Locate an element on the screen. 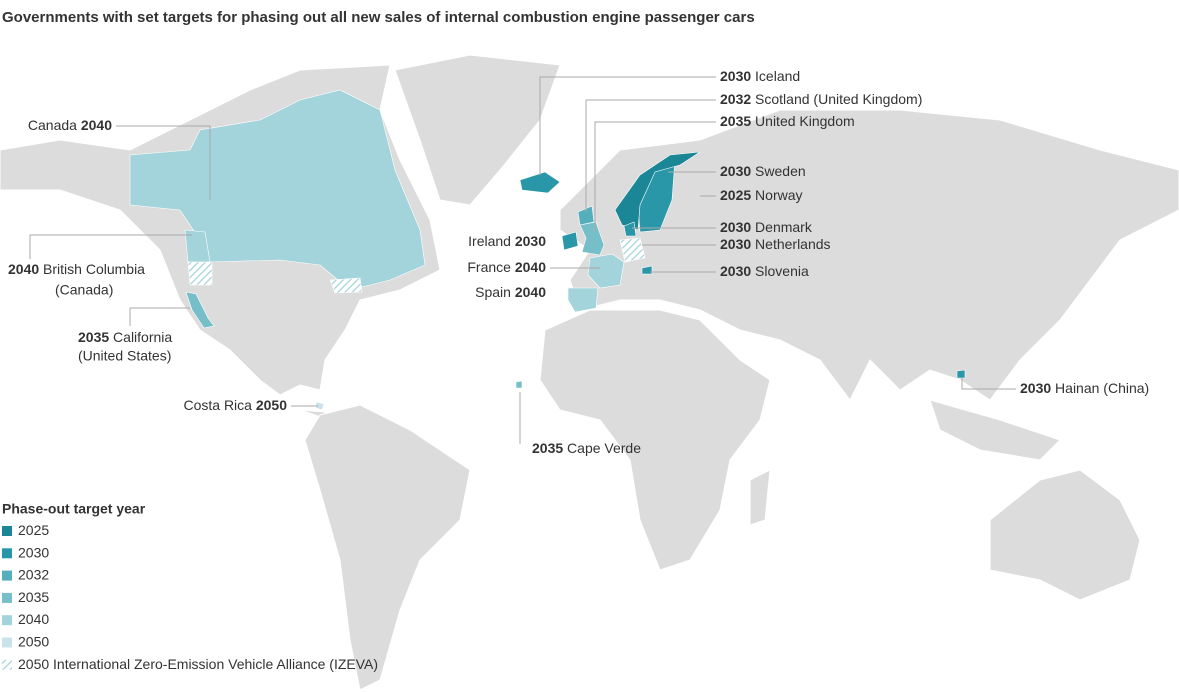 The image size is (1179, 692). legend-label: 2030 is located at coordinates (33, 552).